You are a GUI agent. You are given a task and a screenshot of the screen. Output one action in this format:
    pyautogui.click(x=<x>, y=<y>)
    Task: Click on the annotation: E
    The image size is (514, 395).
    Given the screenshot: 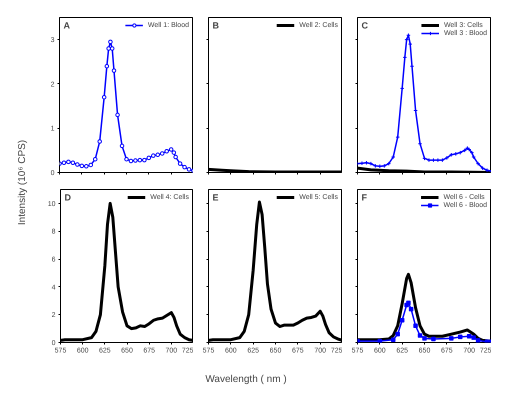 What is the action you would take?
    pyautogui.click(x=215, y=197)
    